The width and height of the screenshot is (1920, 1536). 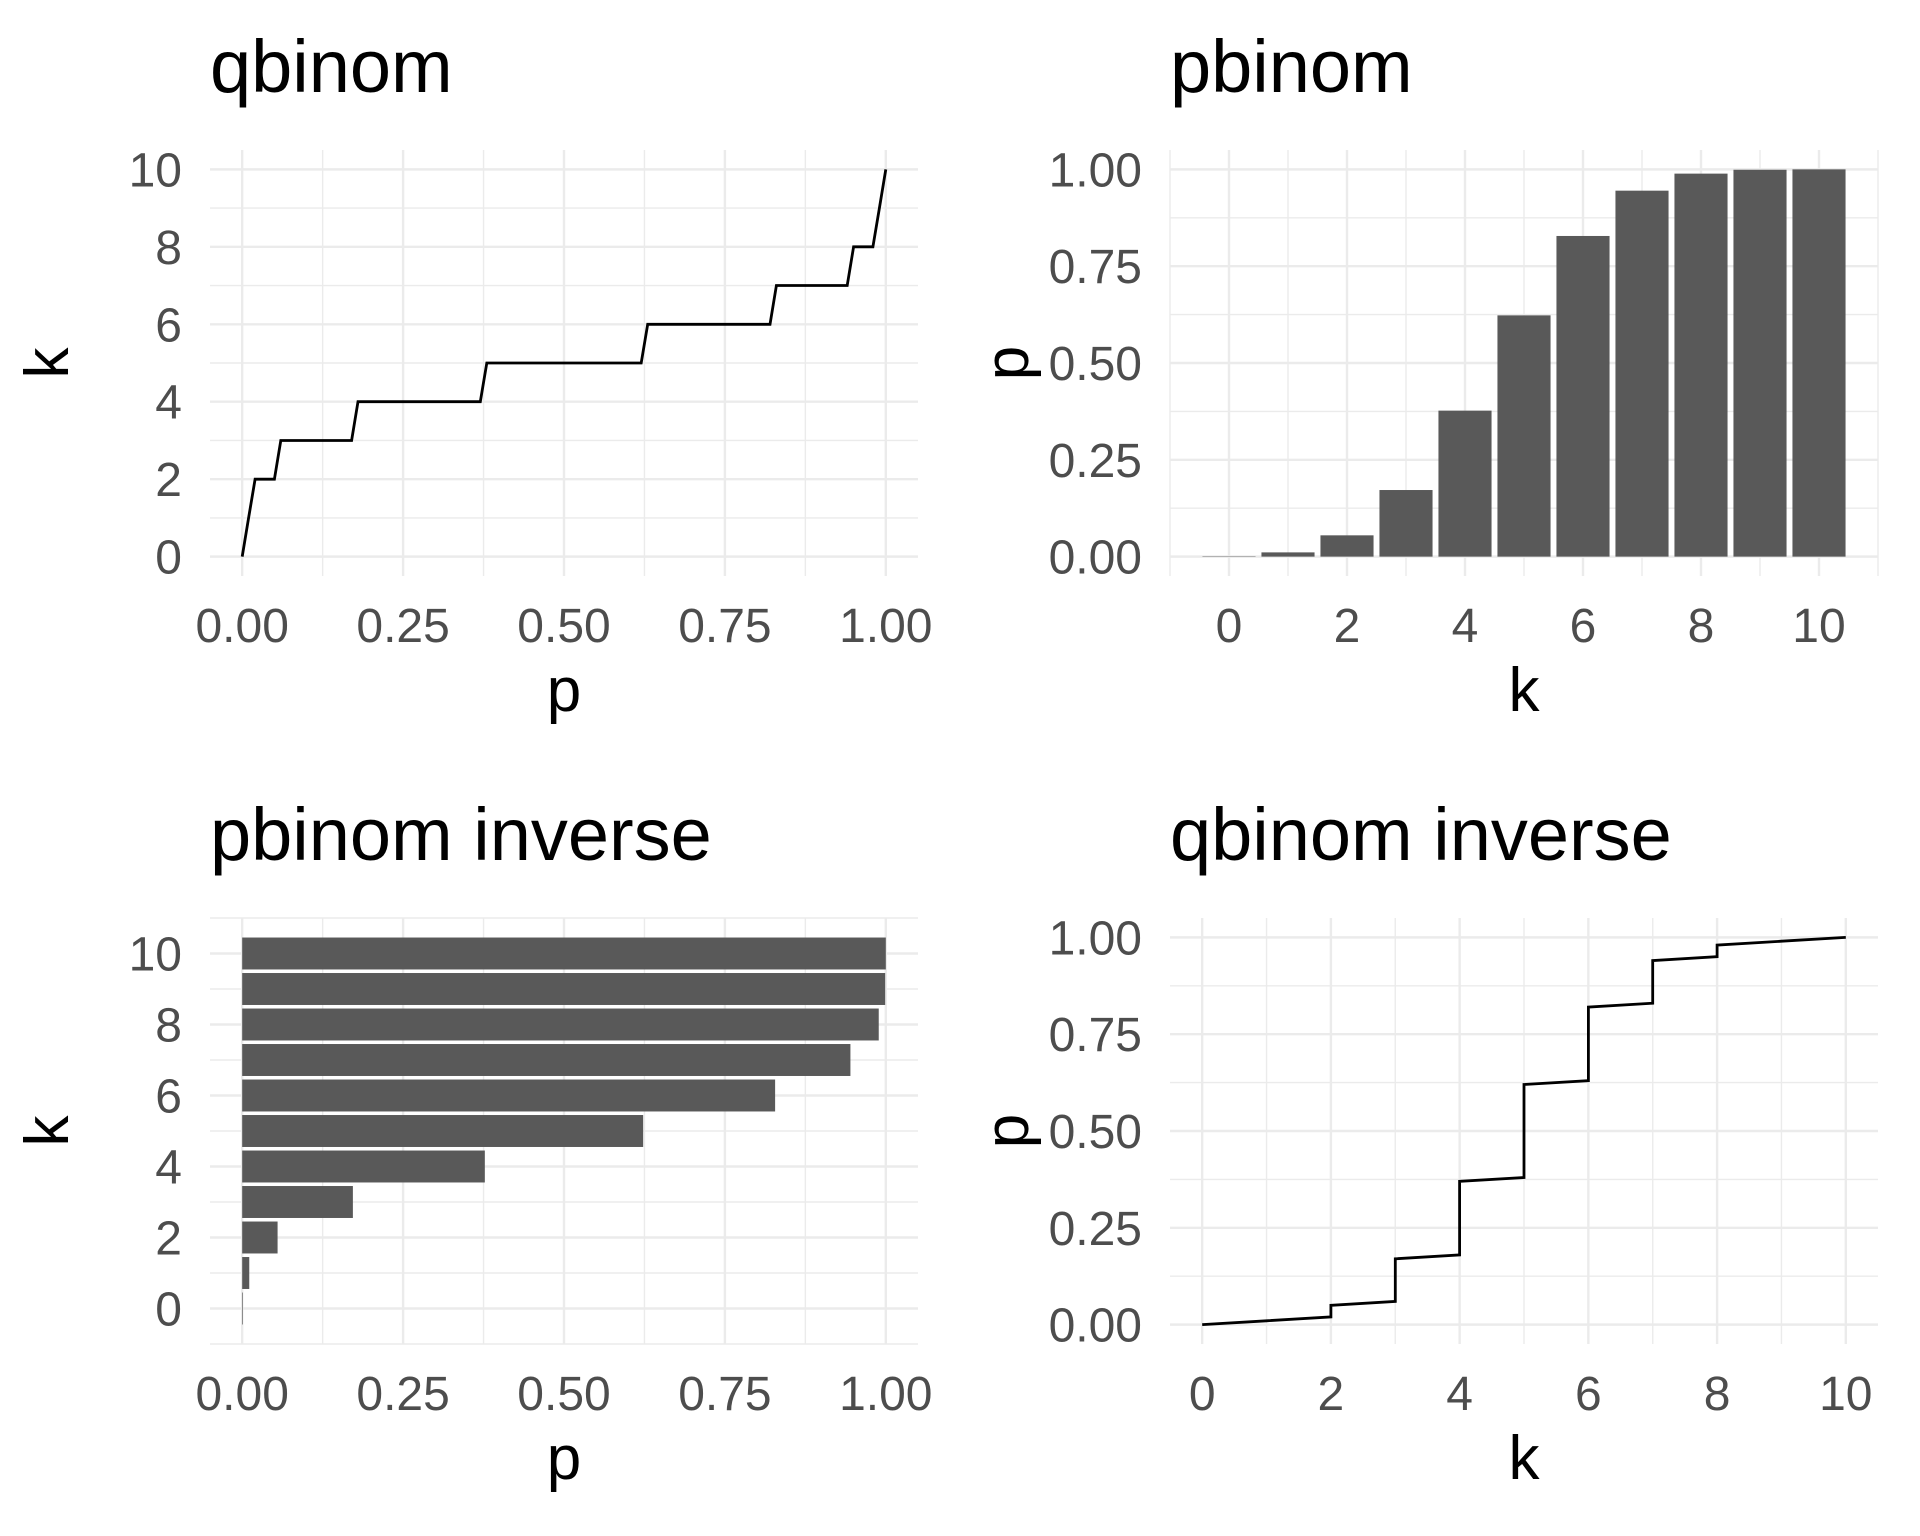 I want to click on plot-title-qbinom-inverse: qbinom inverse, so click(x=1421, y=834).